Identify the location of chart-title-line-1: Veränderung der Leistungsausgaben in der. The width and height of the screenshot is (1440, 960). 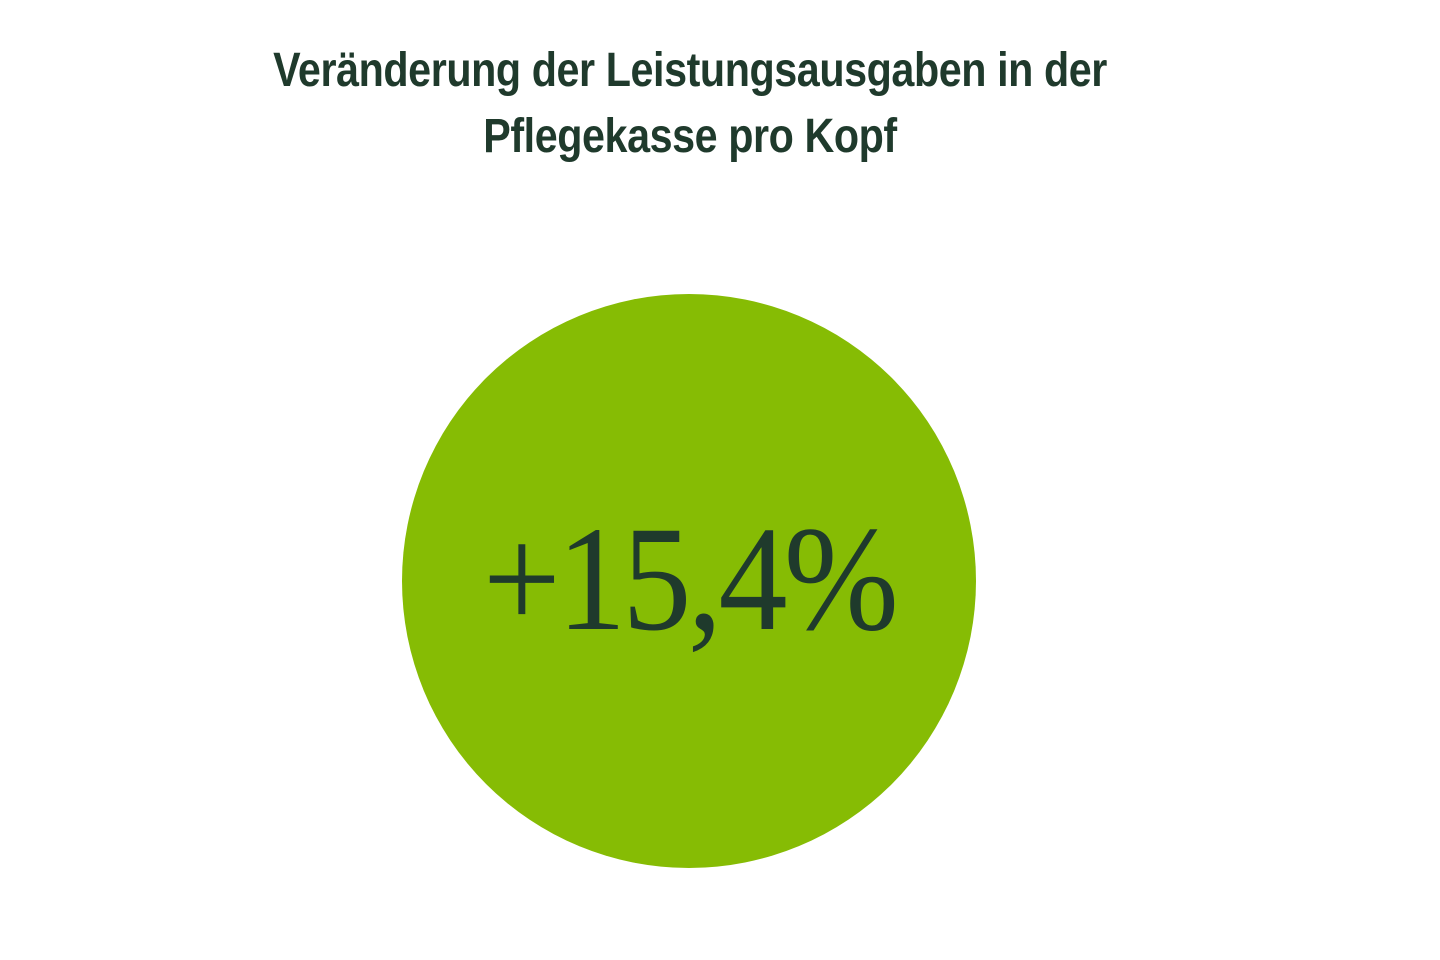
(690, 70).